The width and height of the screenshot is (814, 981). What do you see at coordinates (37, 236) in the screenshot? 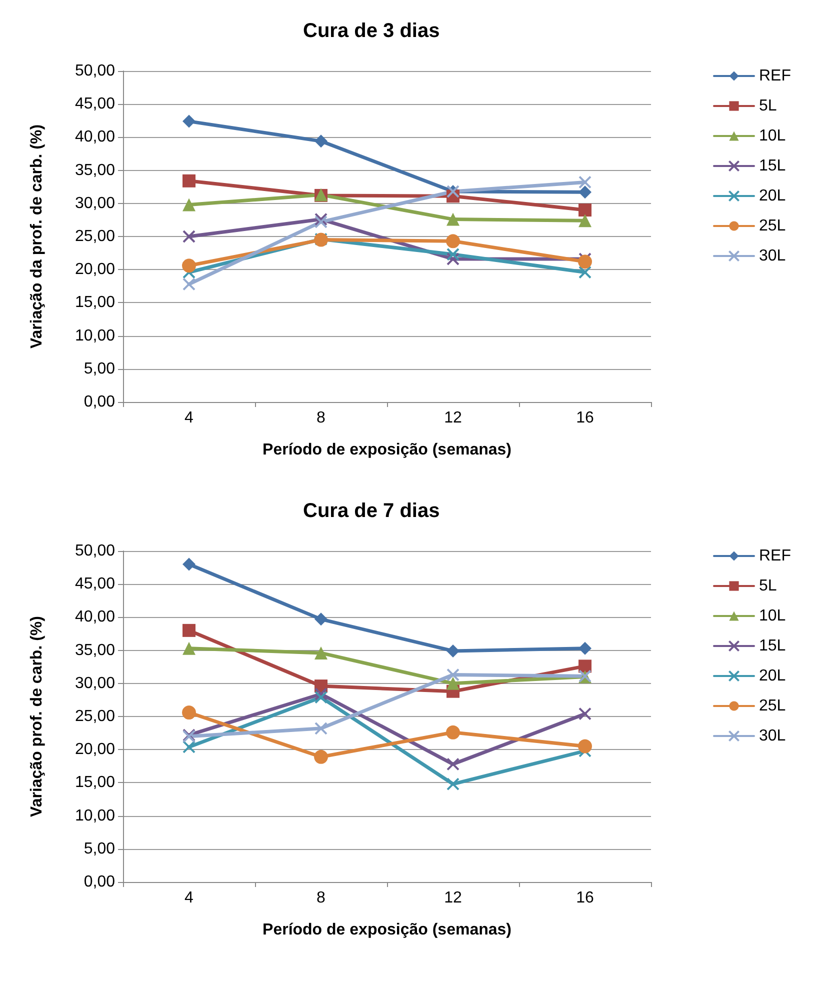
I see `y-axis-title: Variação da prof. de carb. (%)` at bounding box center [37, 236].